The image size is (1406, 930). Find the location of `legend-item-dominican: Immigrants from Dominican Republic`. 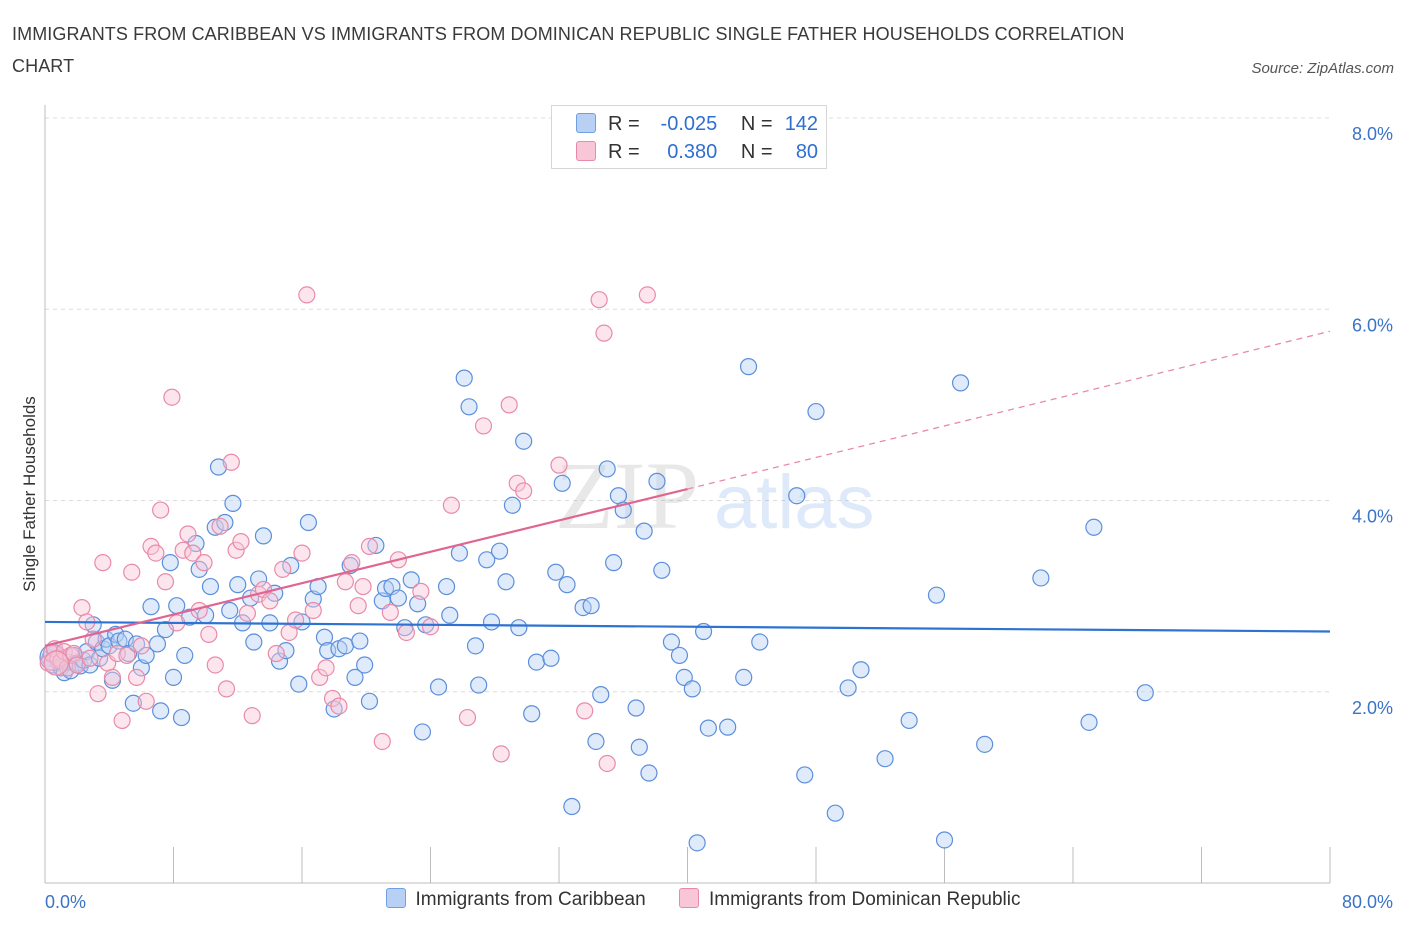

legend-item-dominican: Immigrants from Dominican Republic is located at coordinates (849, 899).